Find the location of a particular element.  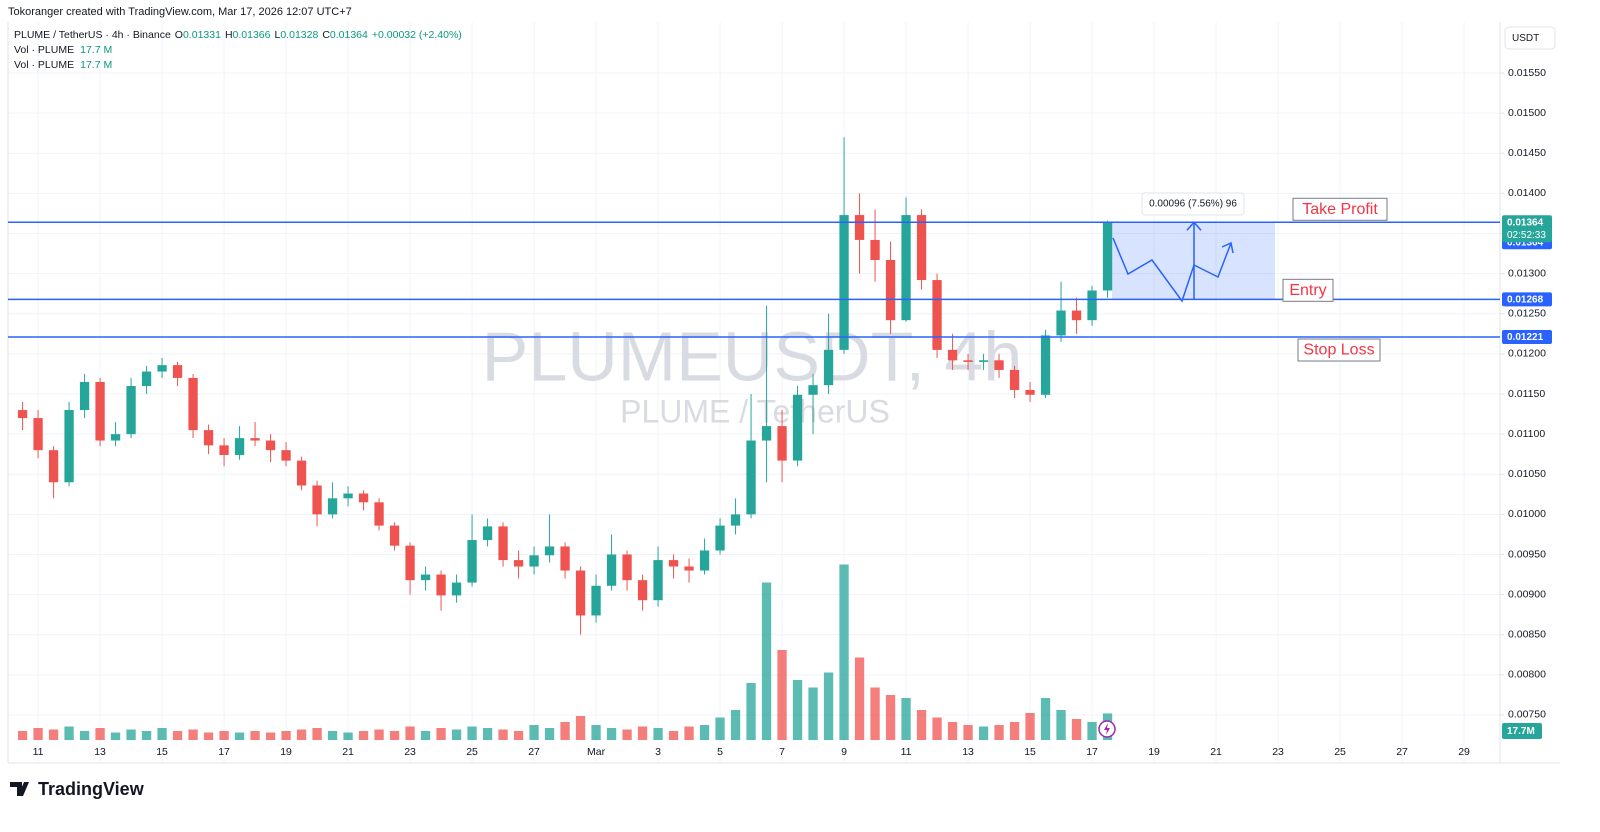

x-tick-label: 7 is located at coordinates (782, 752).